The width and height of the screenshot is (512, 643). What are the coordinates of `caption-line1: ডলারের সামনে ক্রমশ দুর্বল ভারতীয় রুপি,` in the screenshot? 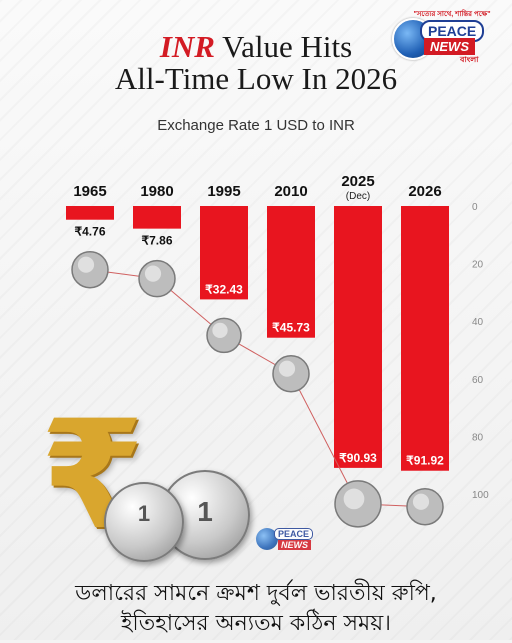 It's located at (256, 593).